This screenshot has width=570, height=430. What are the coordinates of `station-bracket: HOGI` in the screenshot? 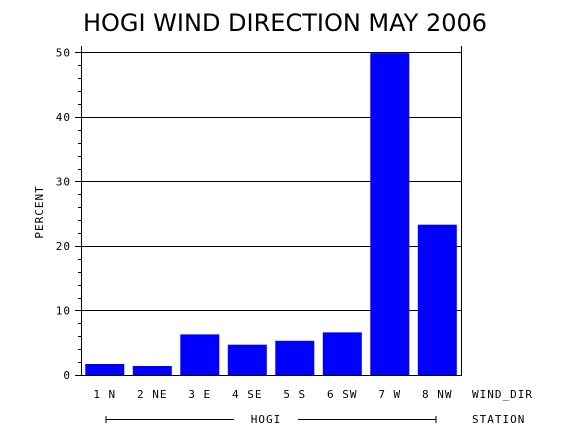 It's located at (271, 419).